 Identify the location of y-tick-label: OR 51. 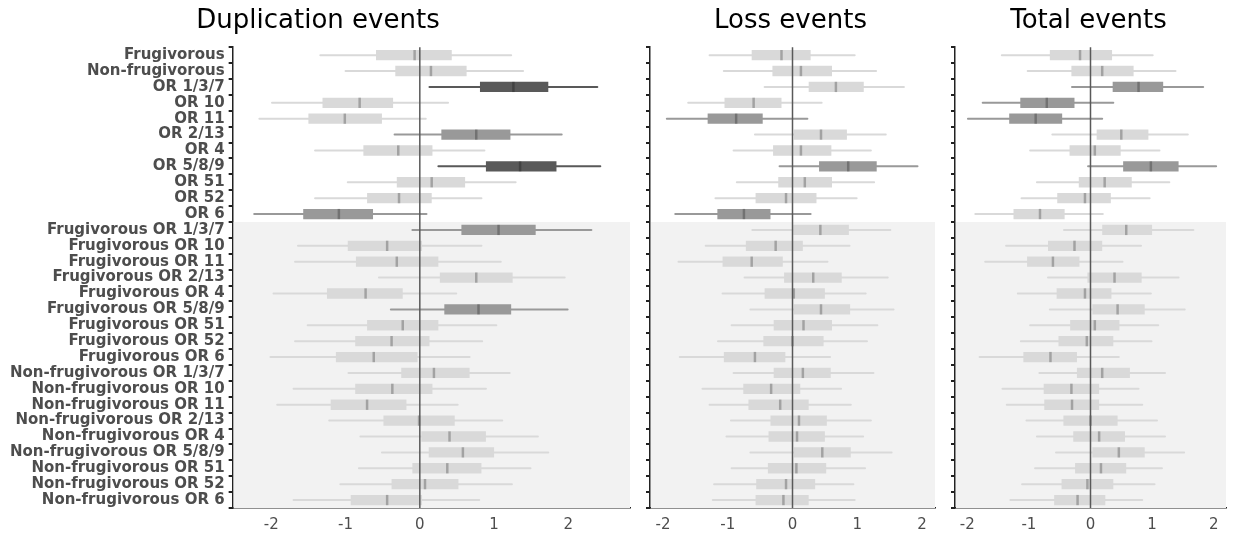
(199, 181).